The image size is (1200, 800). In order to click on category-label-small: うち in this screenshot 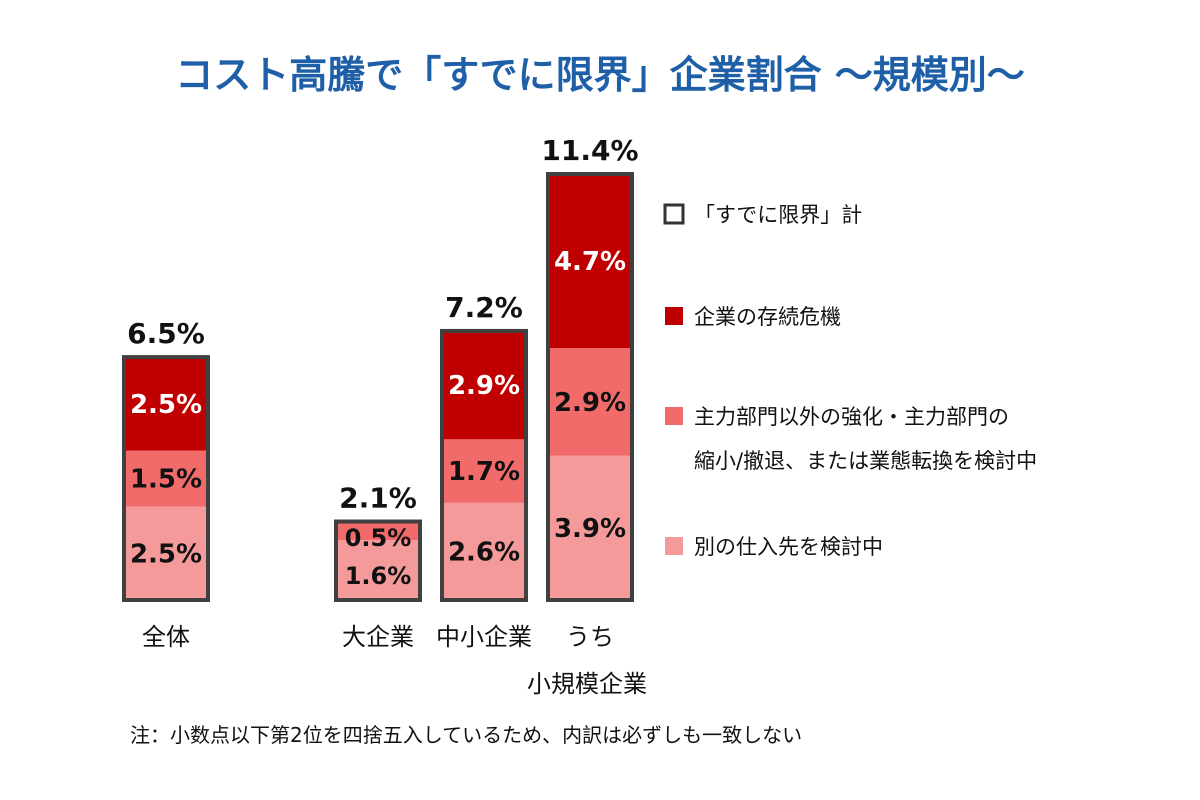, I will do `click(590, 637)`.